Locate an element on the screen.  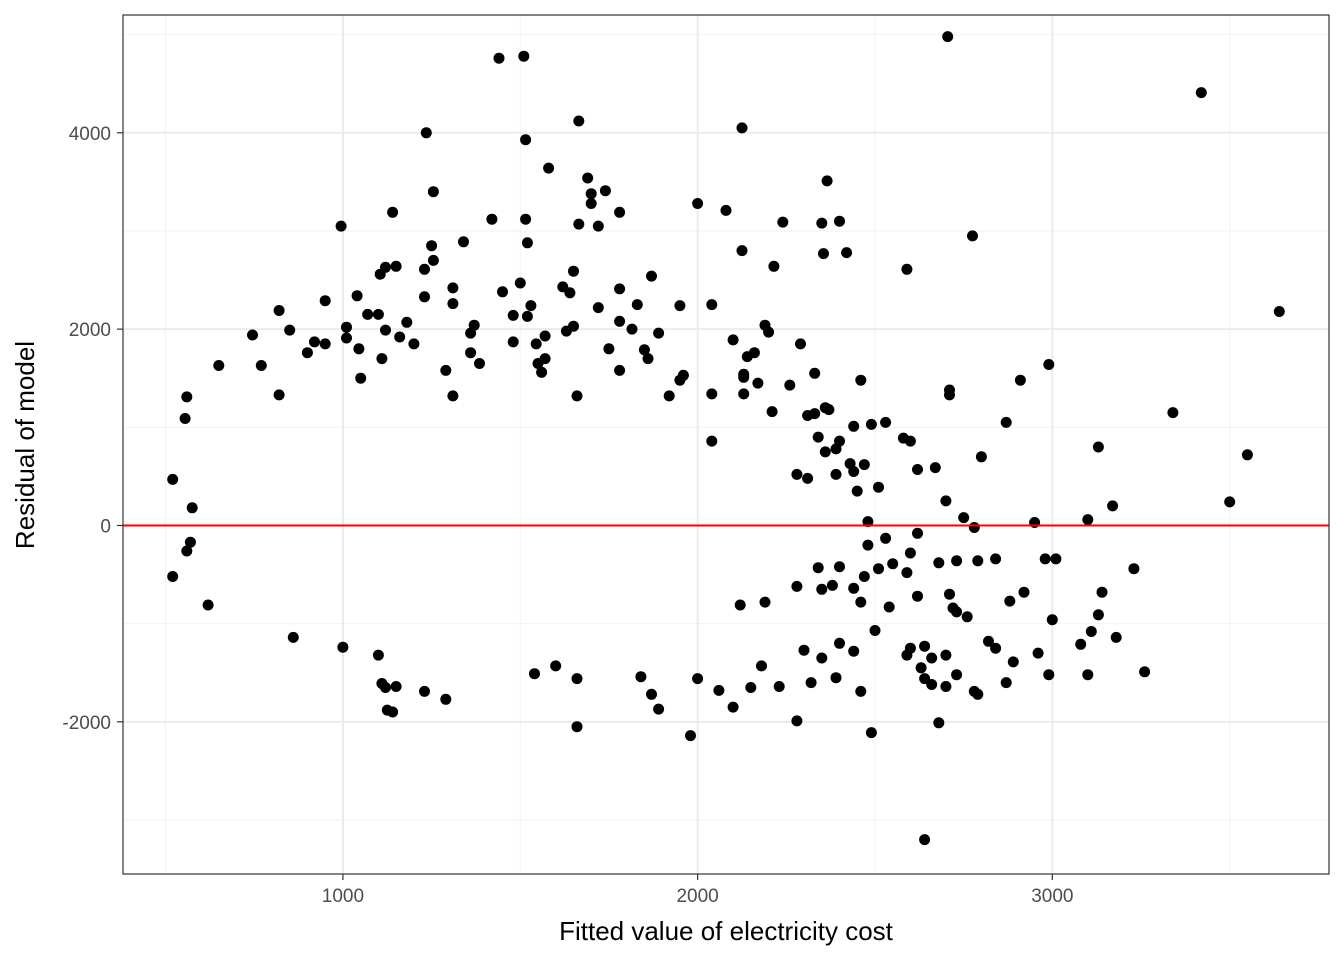
x-tick-label: 2000 is located at coordinates (697, 896).